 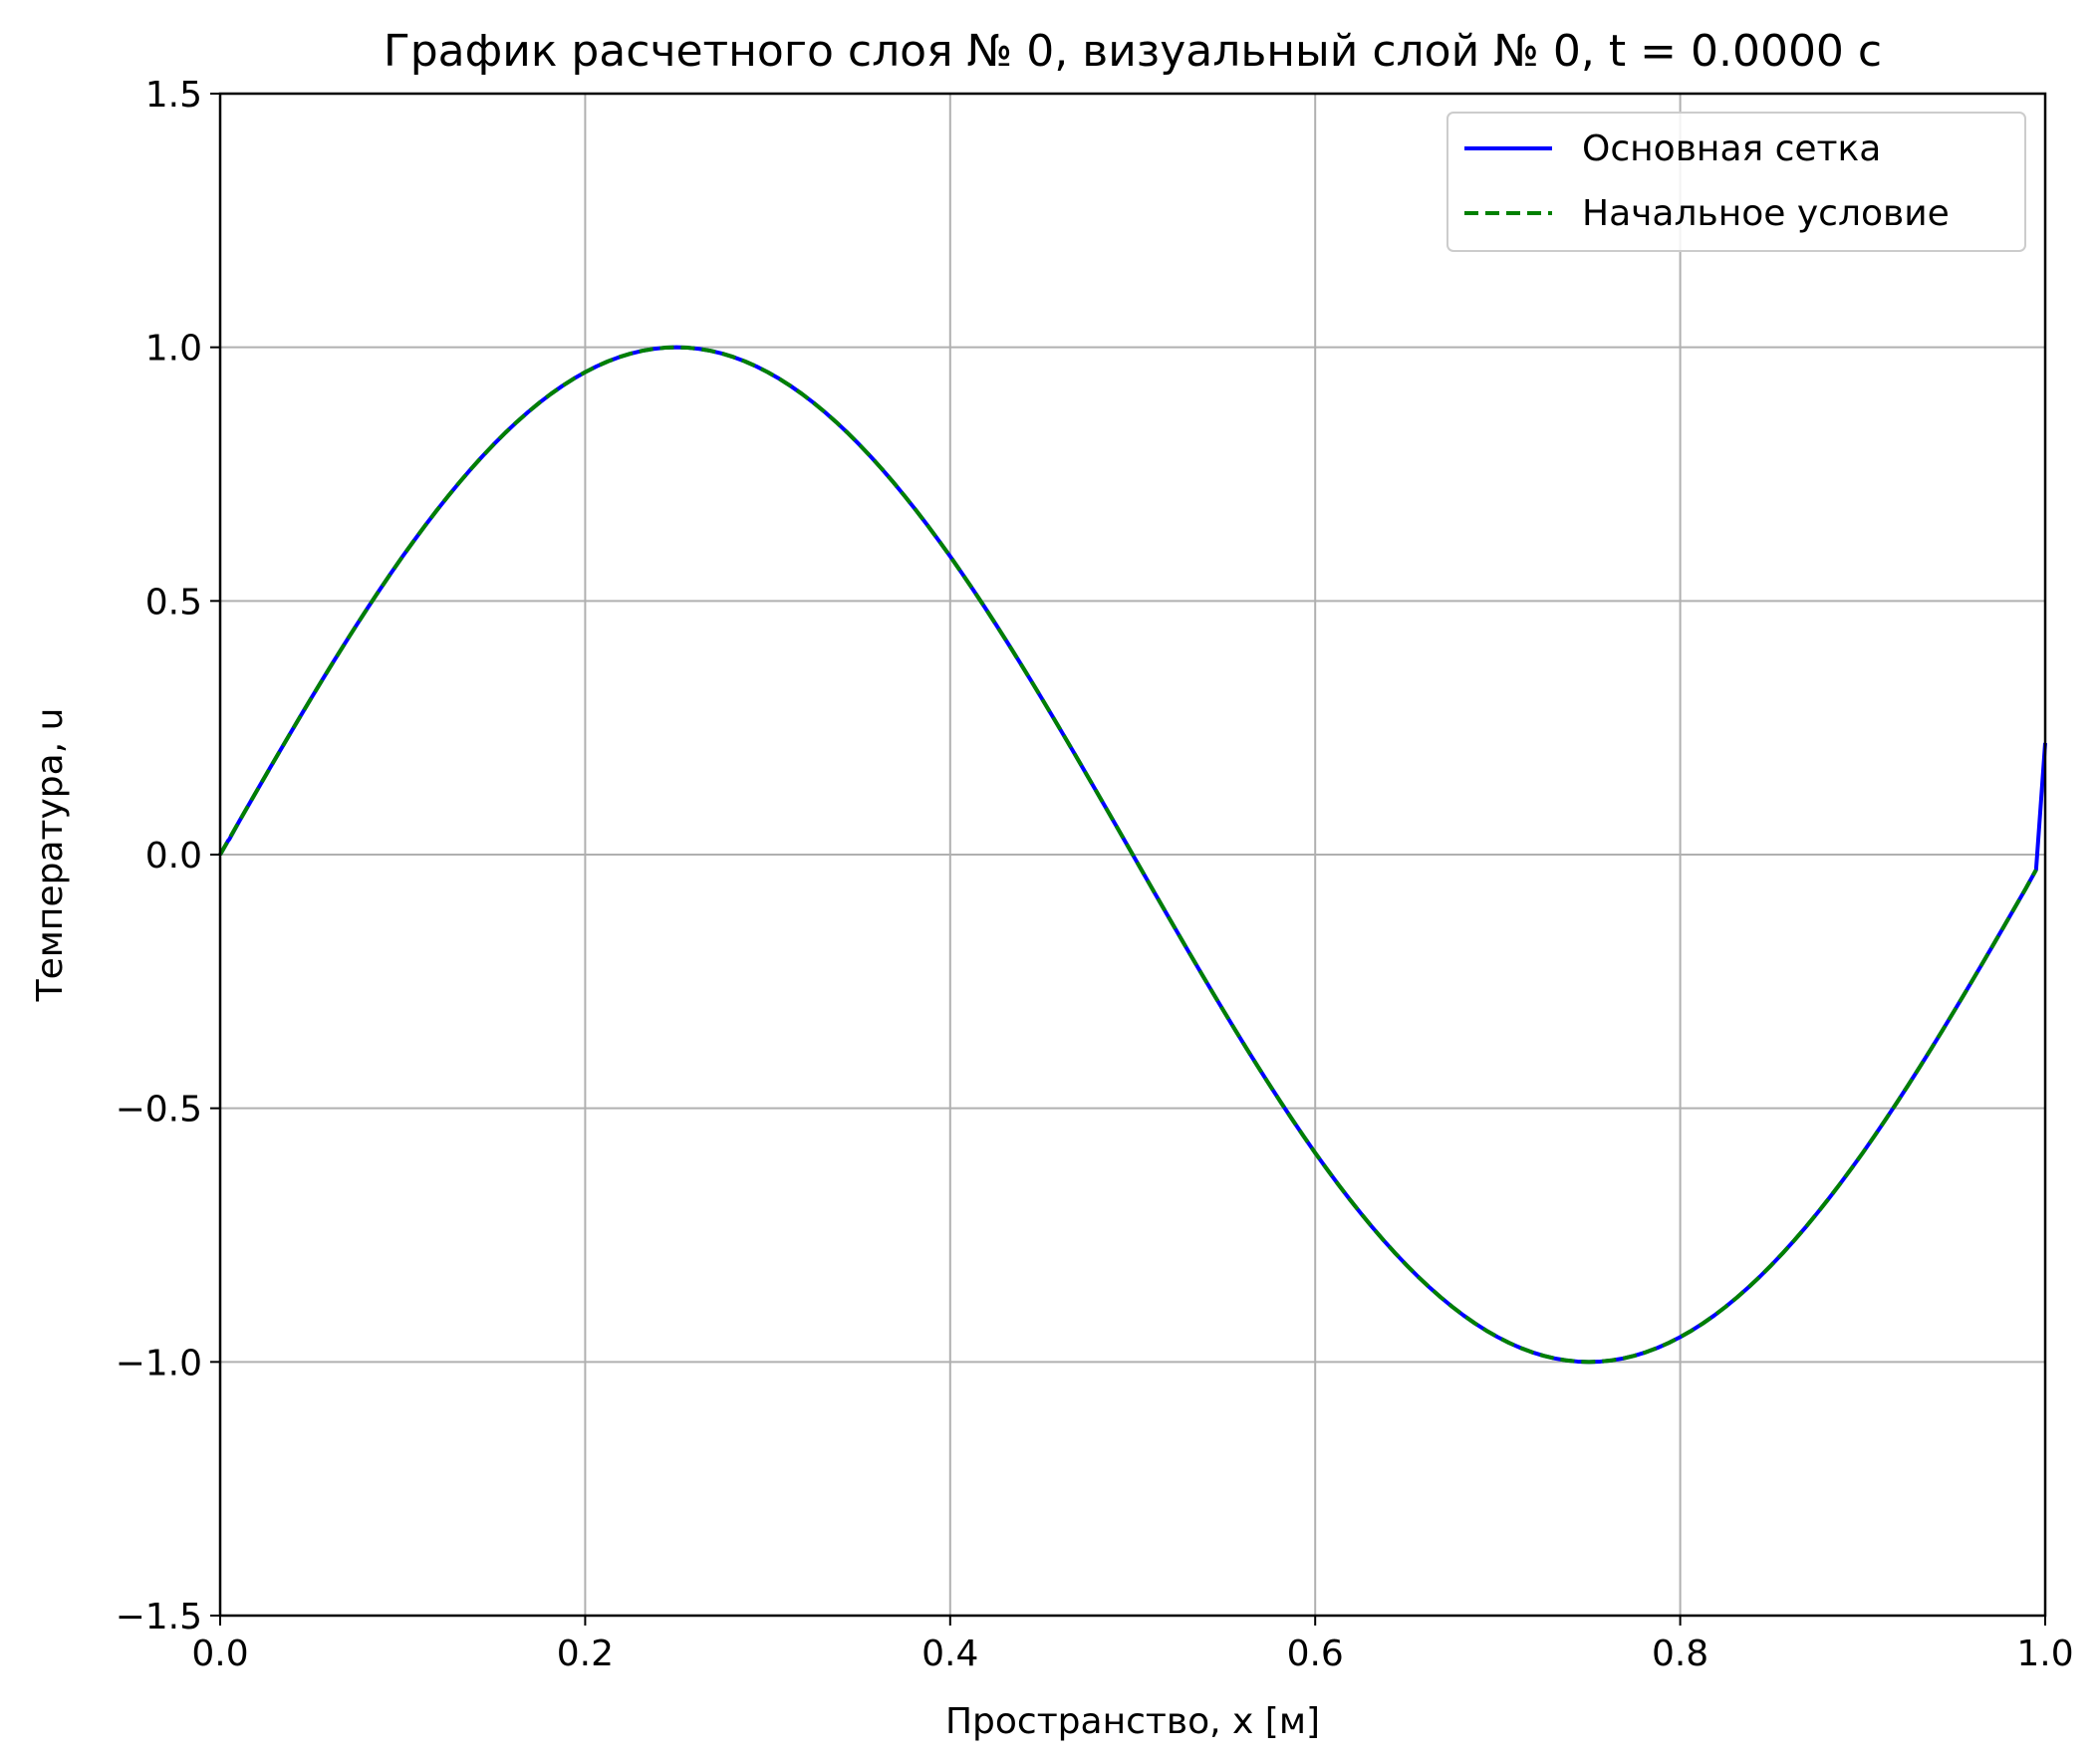 I want to click on x-axis-label: Пространство, x [м], so click(x=1132, y=1721).